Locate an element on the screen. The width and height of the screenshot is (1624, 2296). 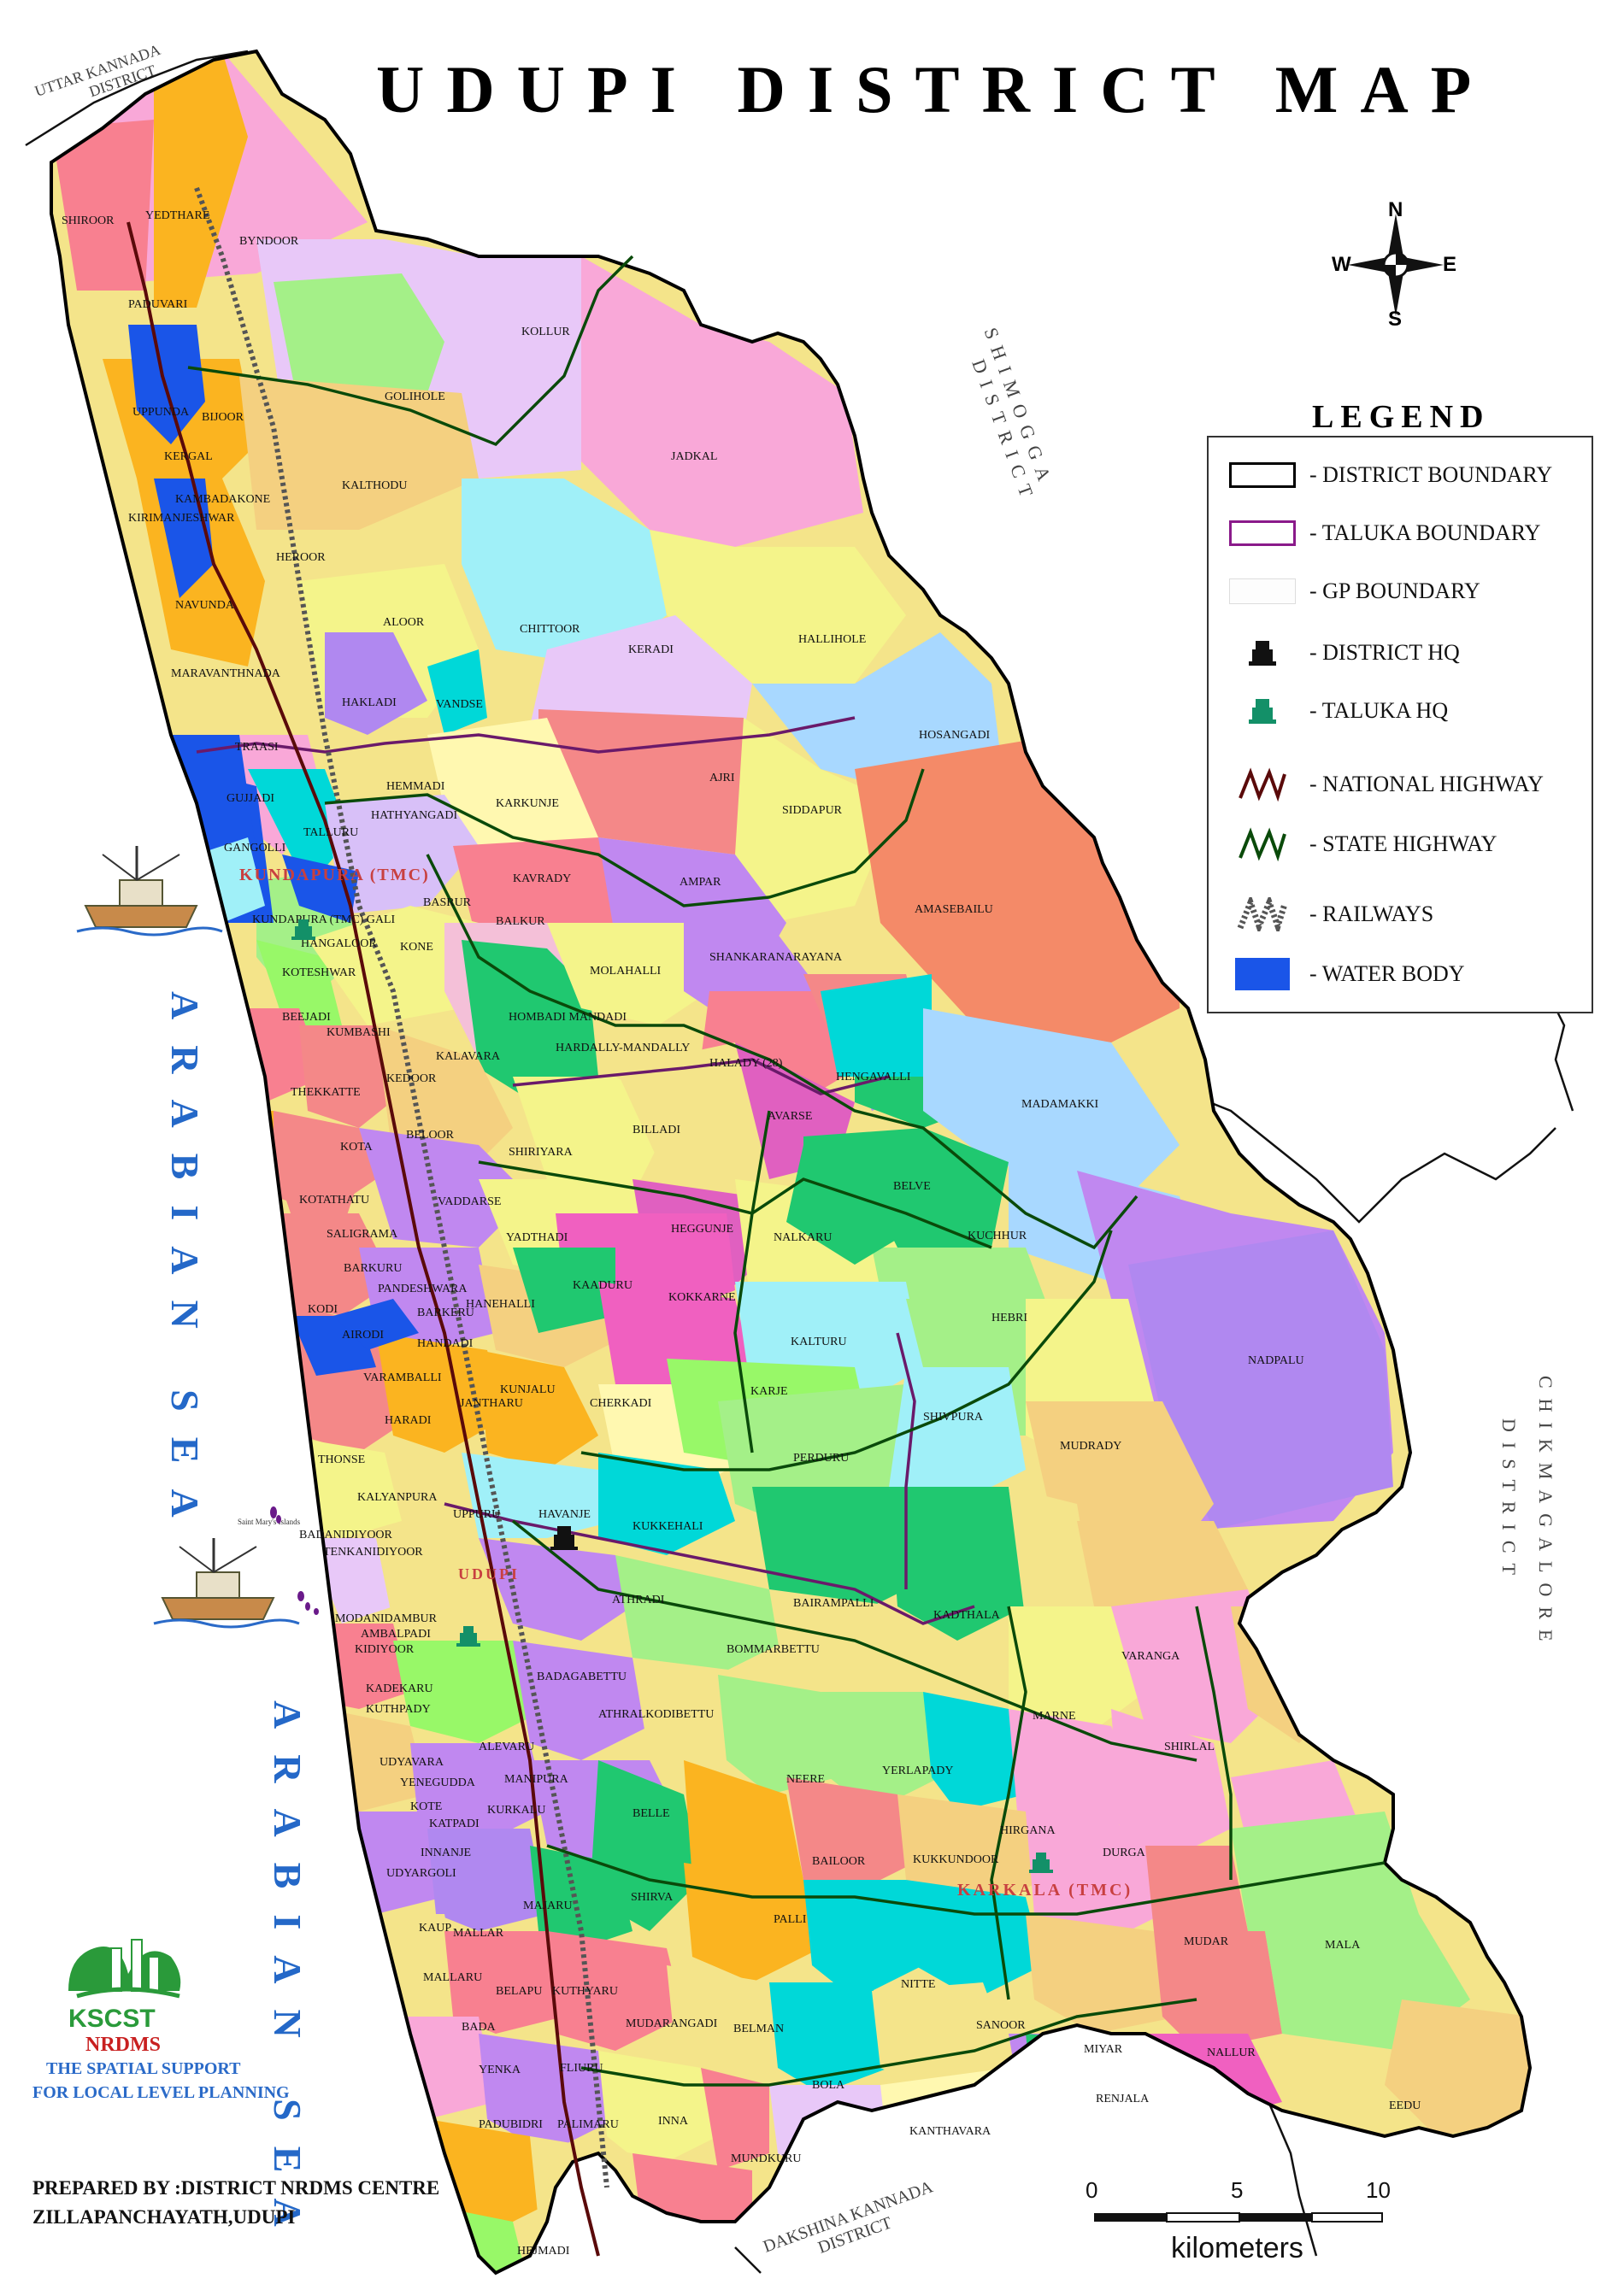
gp-label: THEKKATTE is located at coordinates (326, 1093).